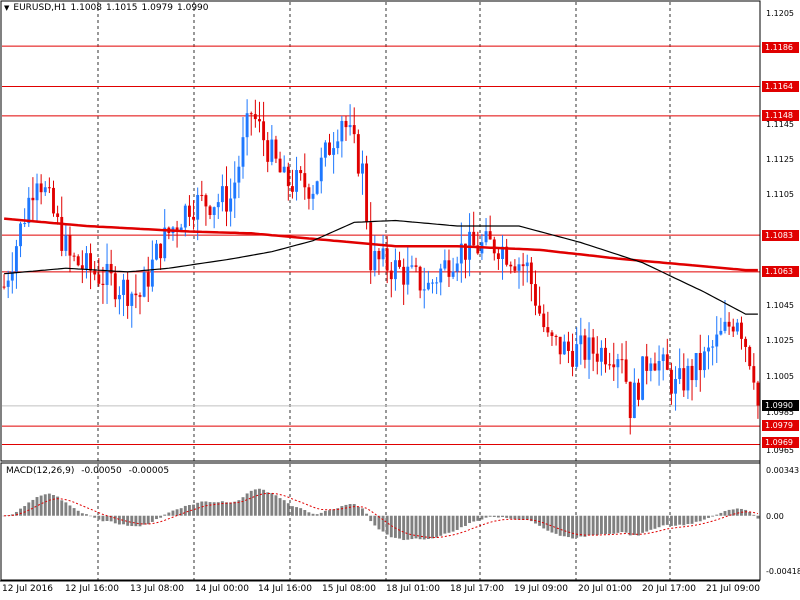 Image resolution: width=800 pixels, height=600 pixels. Describe the element at coordinates (7, 8) in the screenshot. I see `dropdown-triangle-icon: ▼` at that location.